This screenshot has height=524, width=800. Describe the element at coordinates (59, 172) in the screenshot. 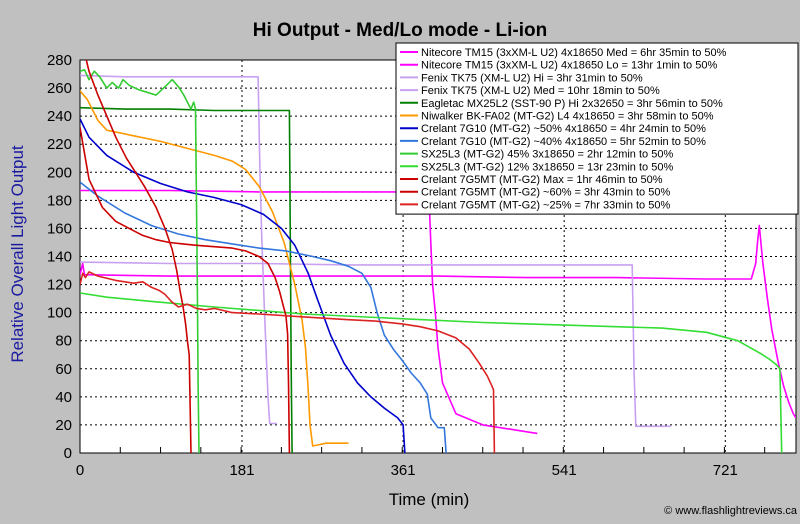

I see `y-tick-label: 200` at that location.